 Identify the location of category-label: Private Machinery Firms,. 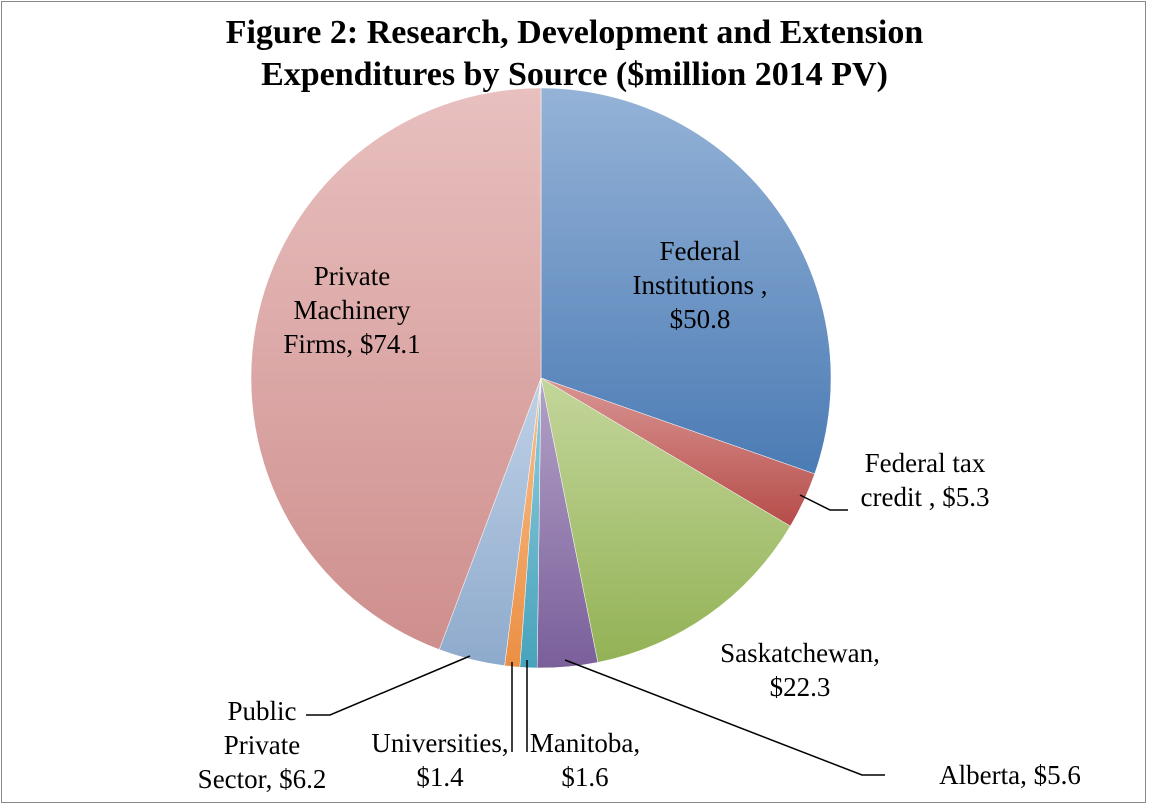
(347, 310).